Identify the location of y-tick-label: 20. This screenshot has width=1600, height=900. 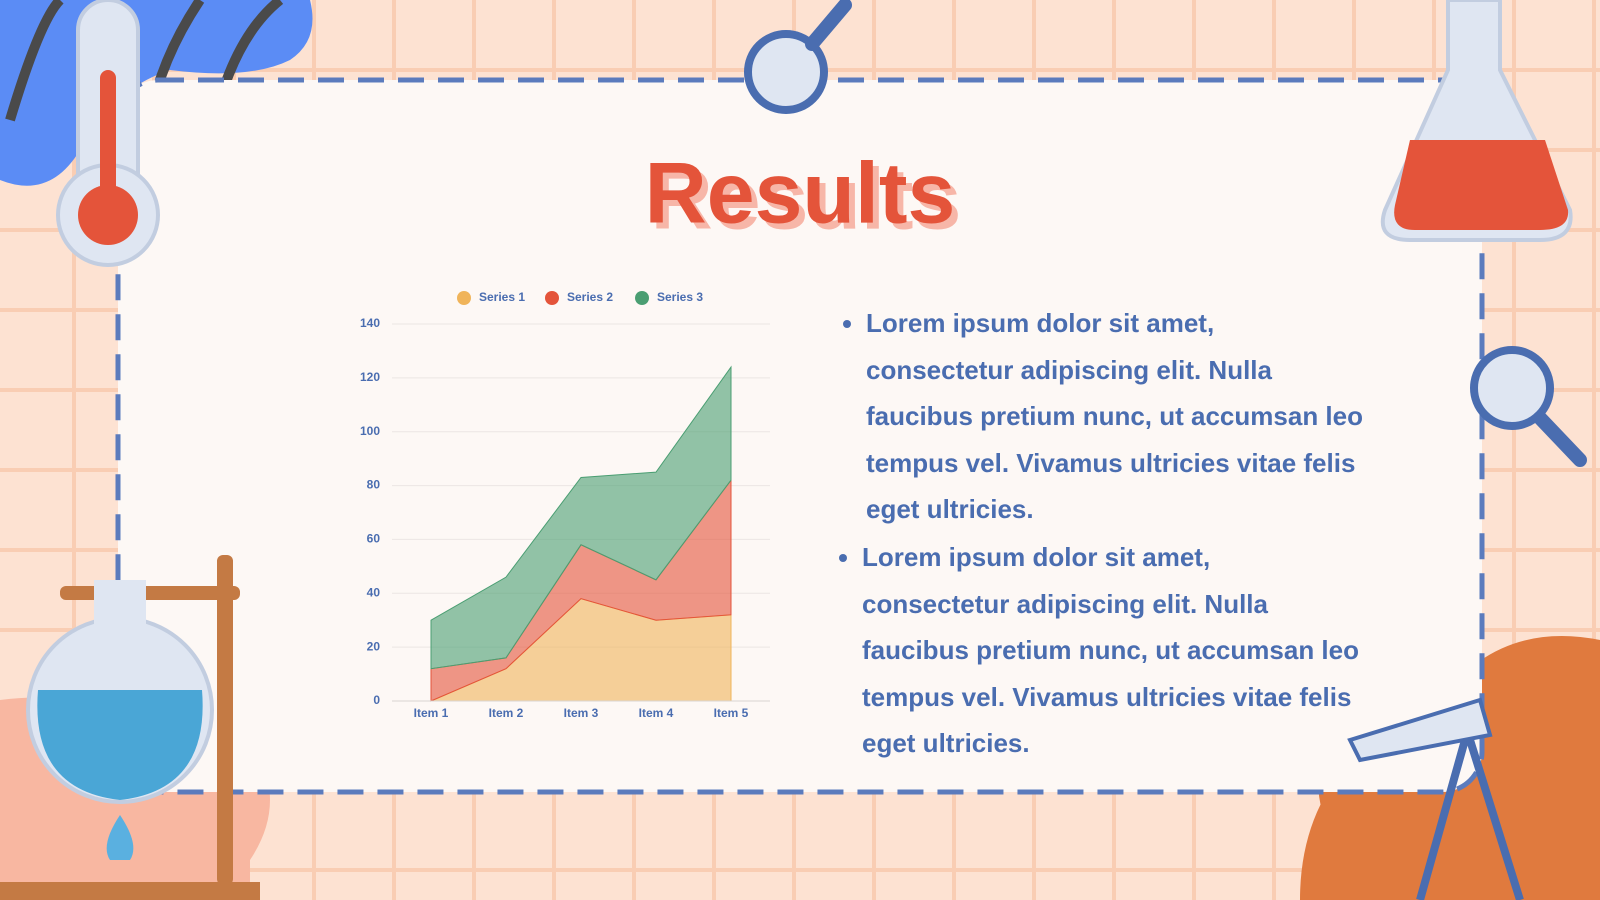
(374, 646).